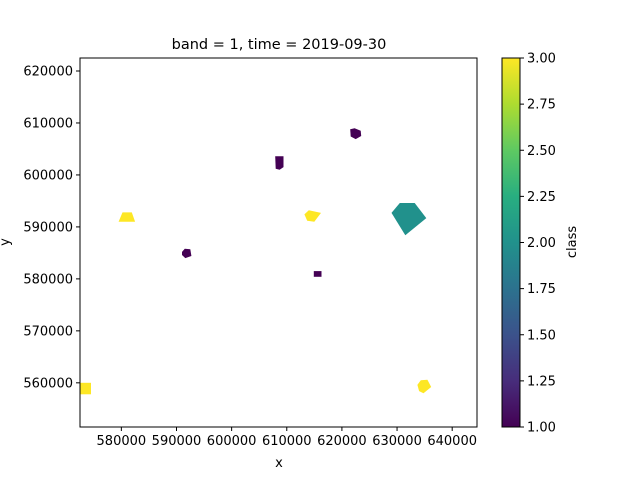  Describe the element at coordinates (572, 242) in the screenshot. I see `colorbar-label: class` at that location.